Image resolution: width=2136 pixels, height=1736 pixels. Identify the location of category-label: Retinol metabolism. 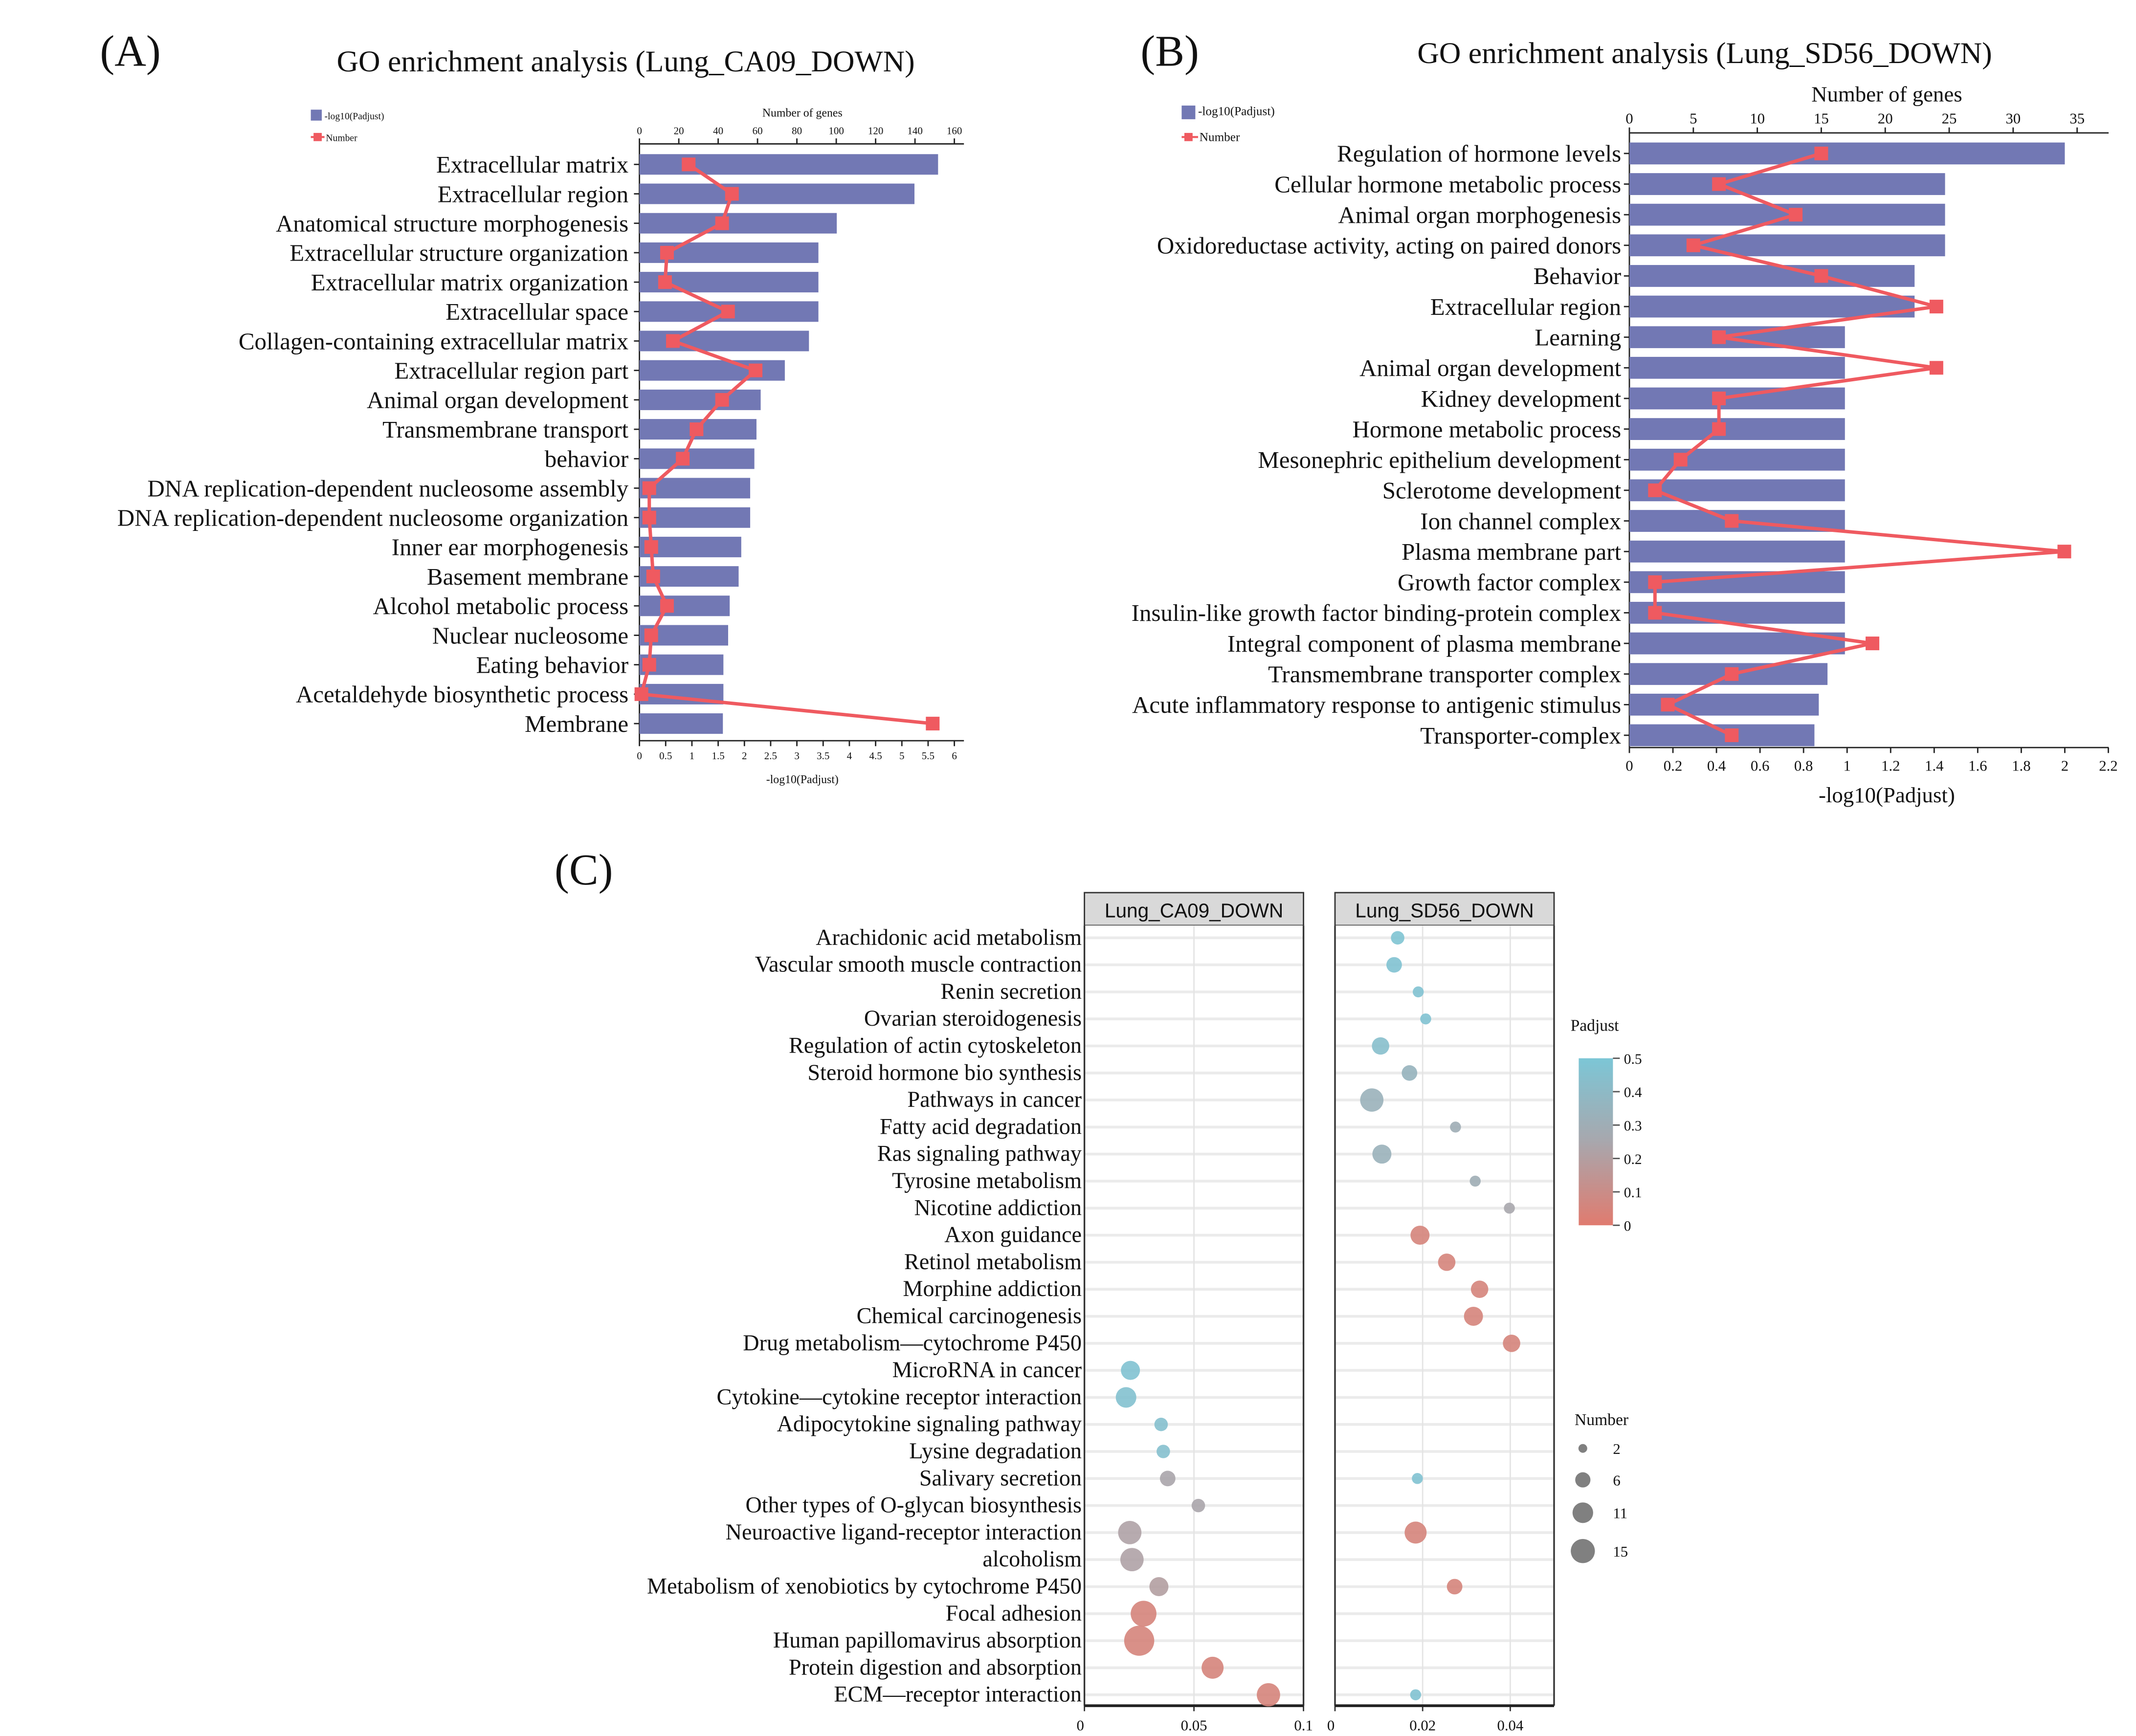
(993, 1262).